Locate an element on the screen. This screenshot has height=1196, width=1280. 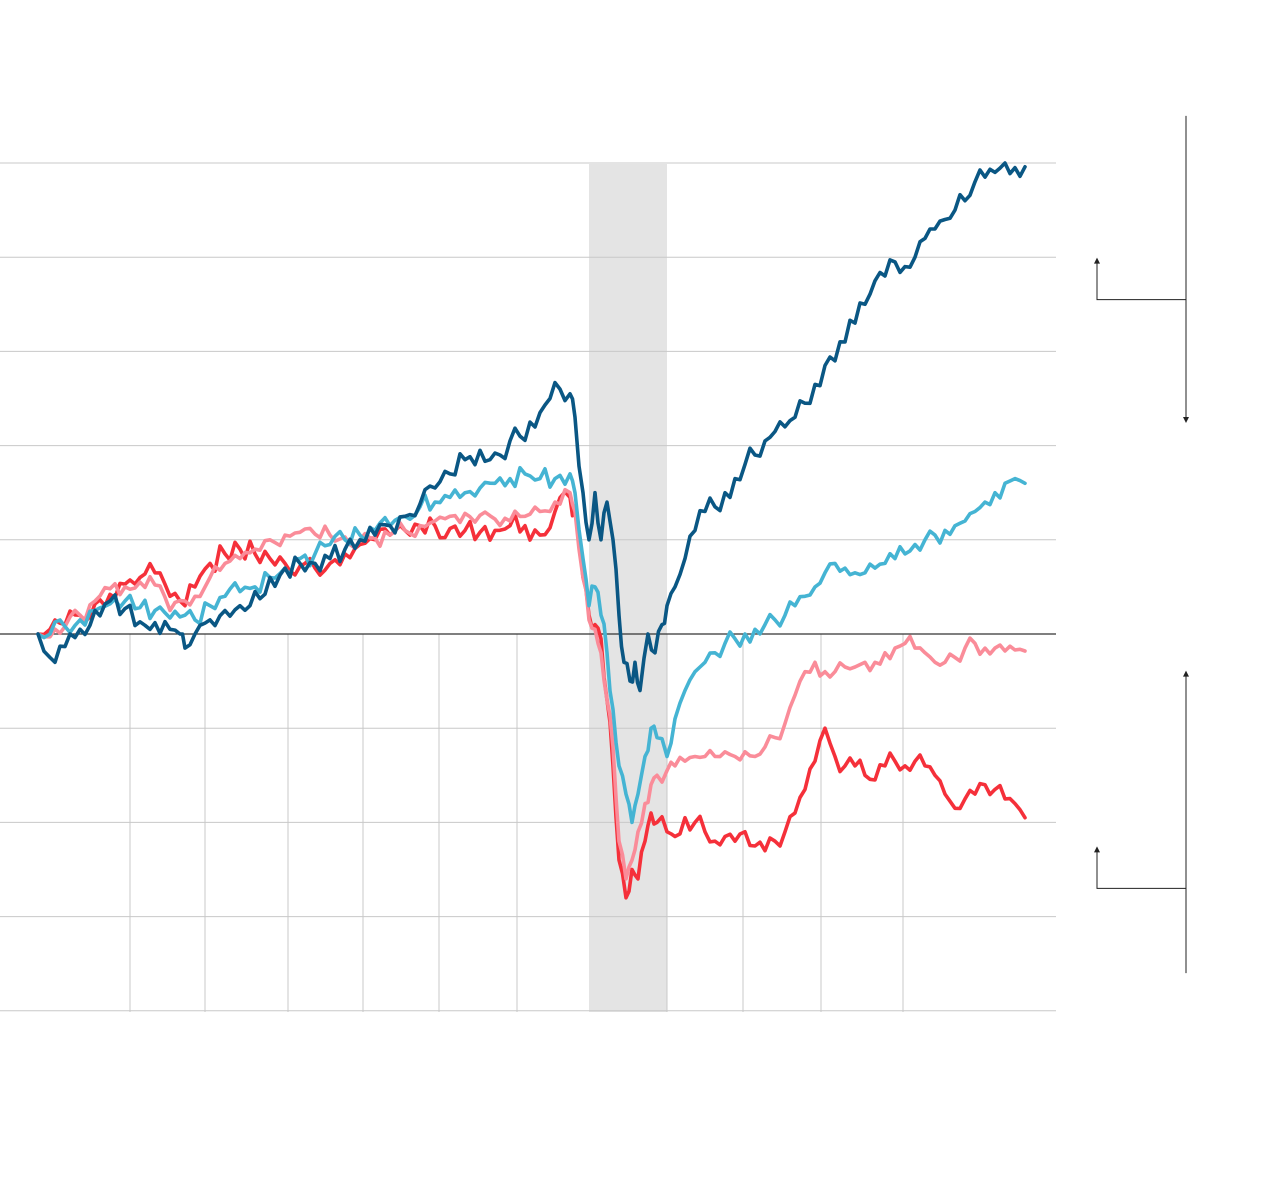
annotation-arrowhead-down is located at coordinates (1186, 420).